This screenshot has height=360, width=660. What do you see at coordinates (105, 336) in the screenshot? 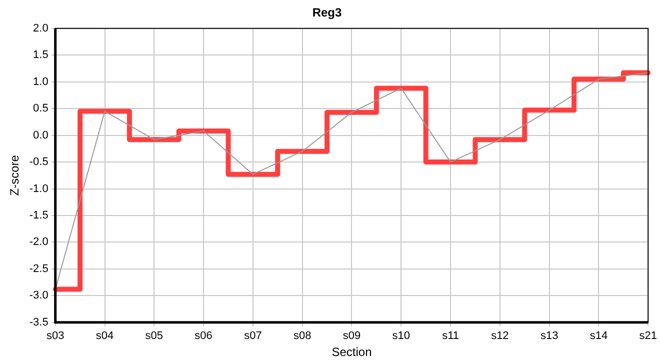
I see `x-tick-label: s04` at bounding box center [105, 336].